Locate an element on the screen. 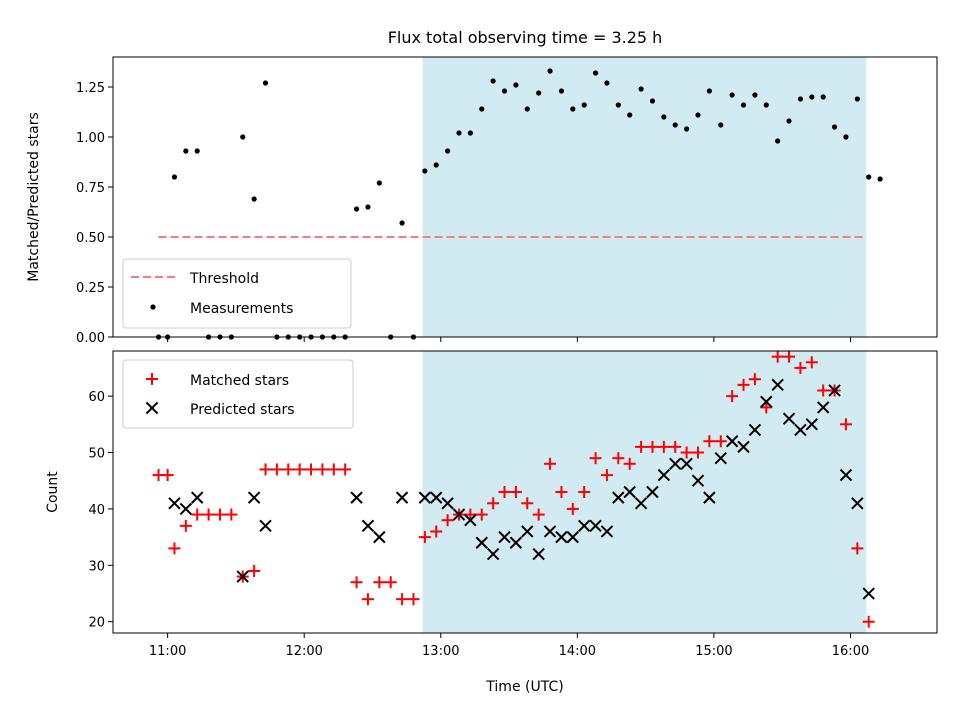  top-legend-box is located at coordinates (237, 293).